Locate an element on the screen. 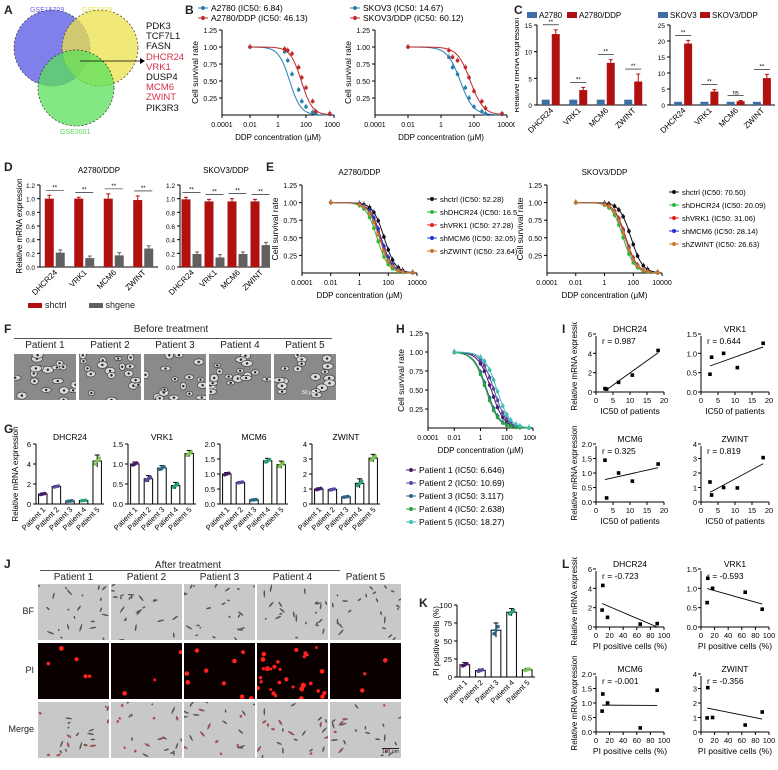 This screenshot has width=778, height=770. x-tick-label: 40 is located at coordinates (623, 740).